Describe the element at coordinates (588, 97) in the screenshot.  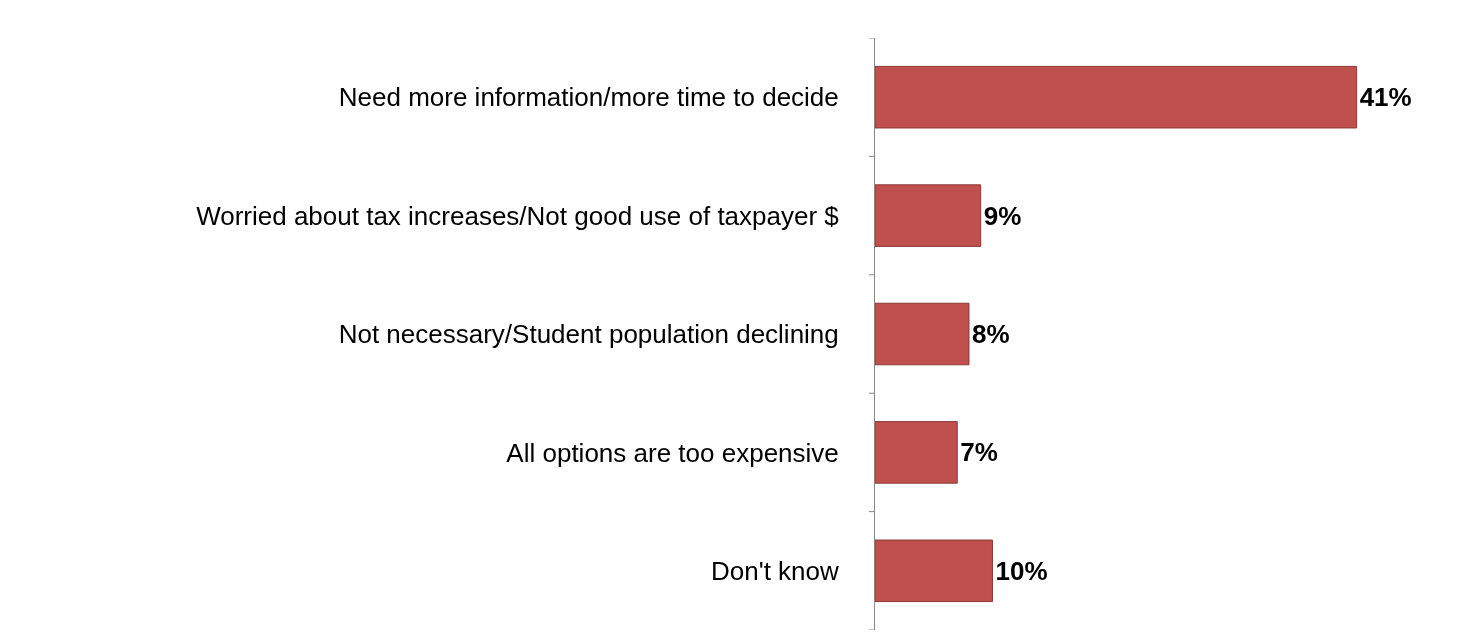
I see `y-tick-label: Need more information/more time to decide` at that location.